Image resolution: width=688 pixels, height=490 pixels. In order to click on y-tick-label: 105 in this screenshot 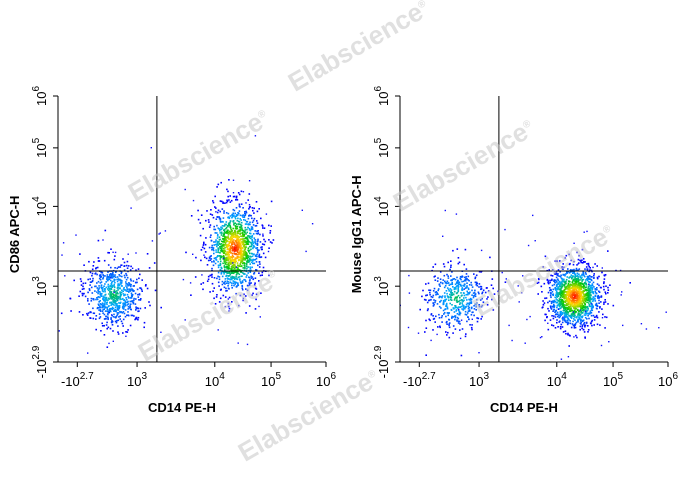, I will do `click(40, 147)`.